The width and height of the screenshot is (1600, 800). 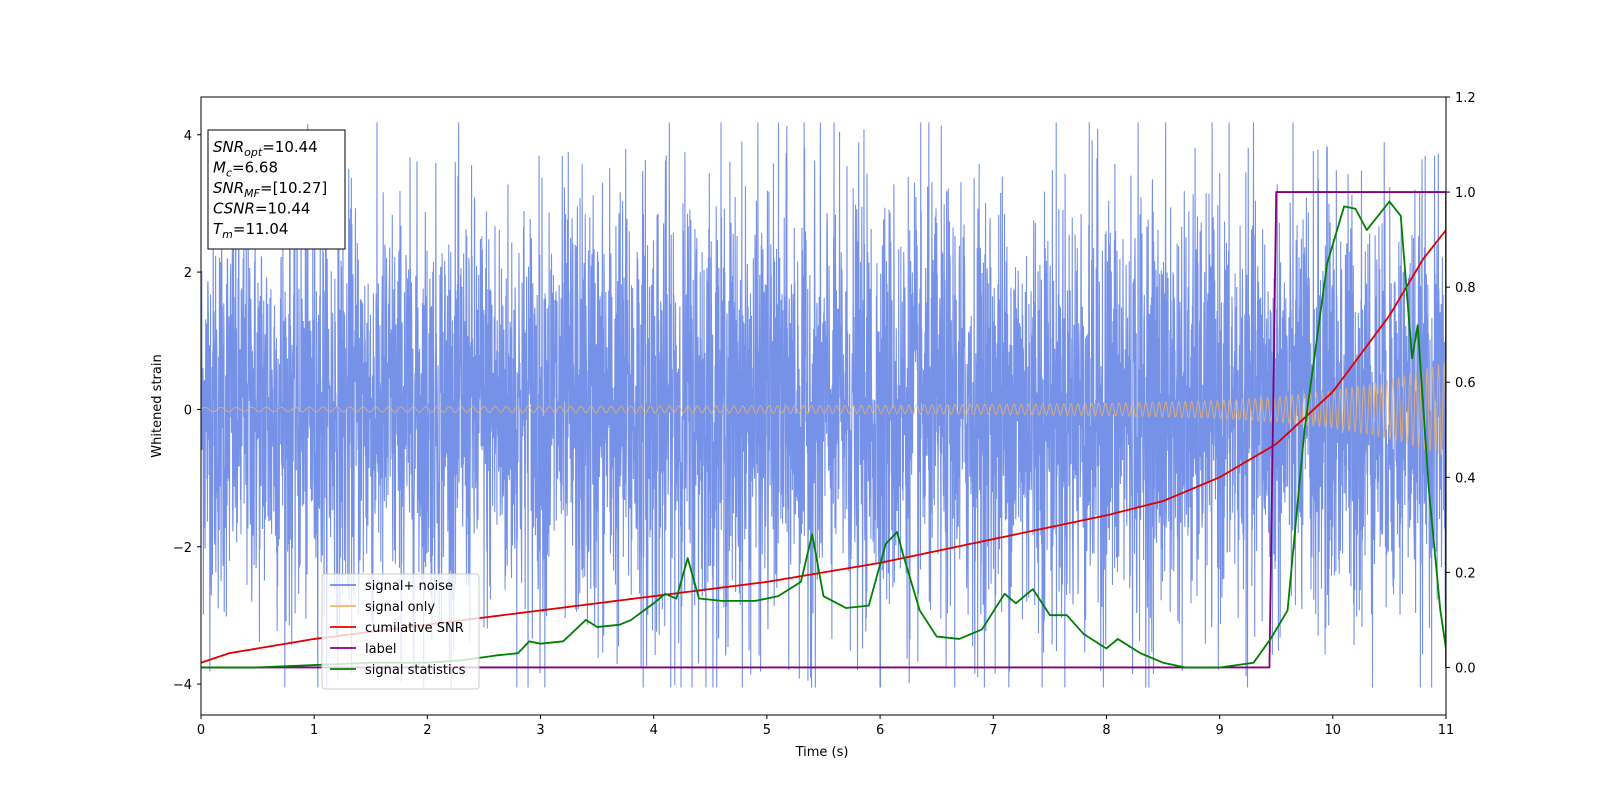 What do you see at coordinates (1219, 730) in the screenshot?
I see `x-tick-label: 9` at bounding box center [1219, 730].